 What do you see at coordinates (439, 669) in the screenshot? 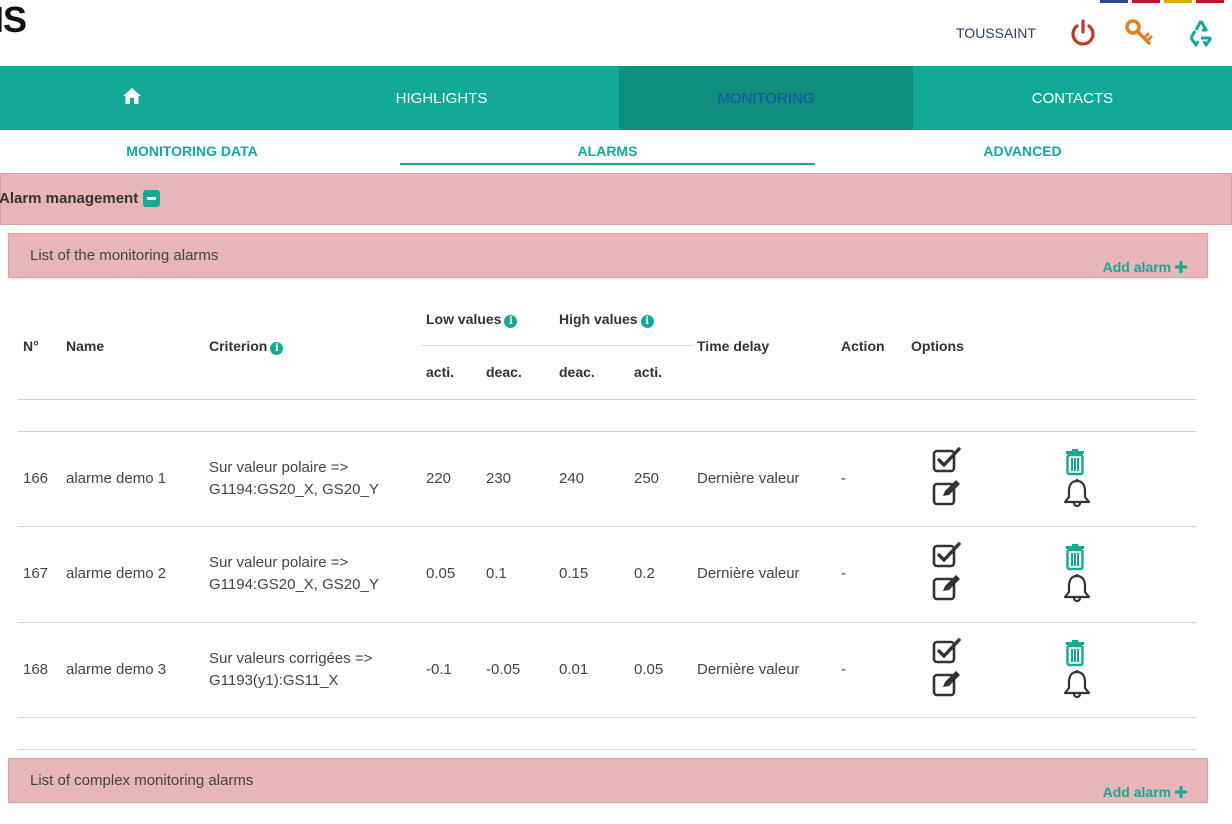
I see `cell-low-acti: -0.1` at bounding box center [439, 669].